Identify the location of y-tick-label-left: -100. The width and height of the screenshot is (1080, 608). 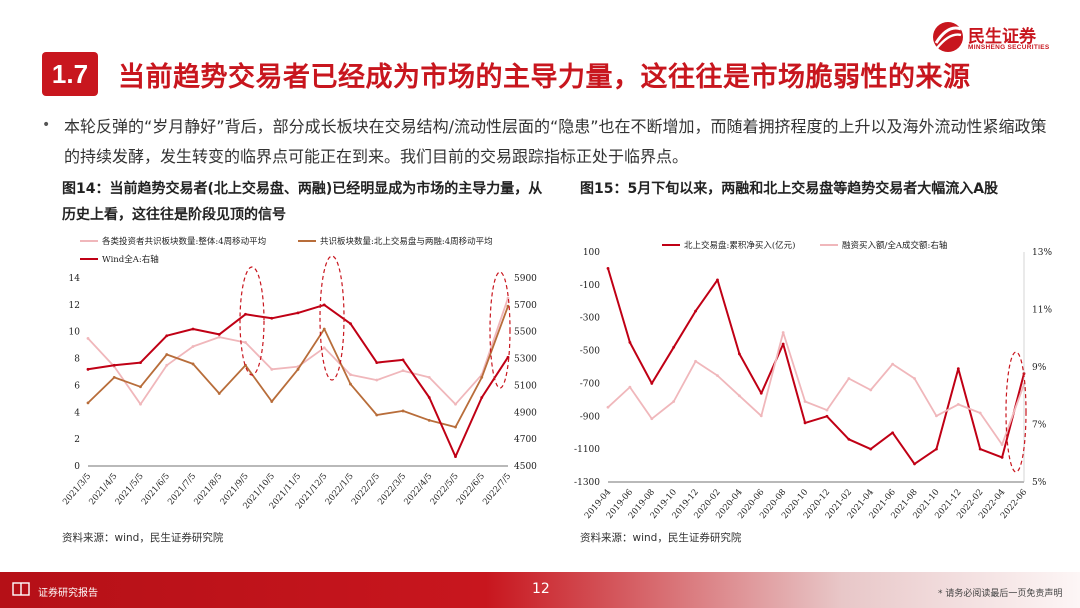
(590, 286).